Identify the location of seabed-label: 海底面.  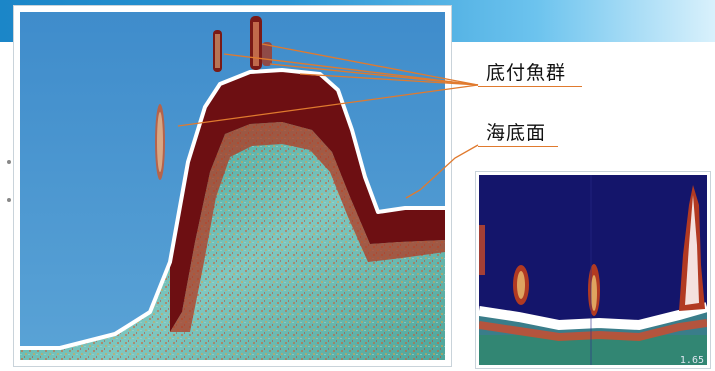
(516, 133).